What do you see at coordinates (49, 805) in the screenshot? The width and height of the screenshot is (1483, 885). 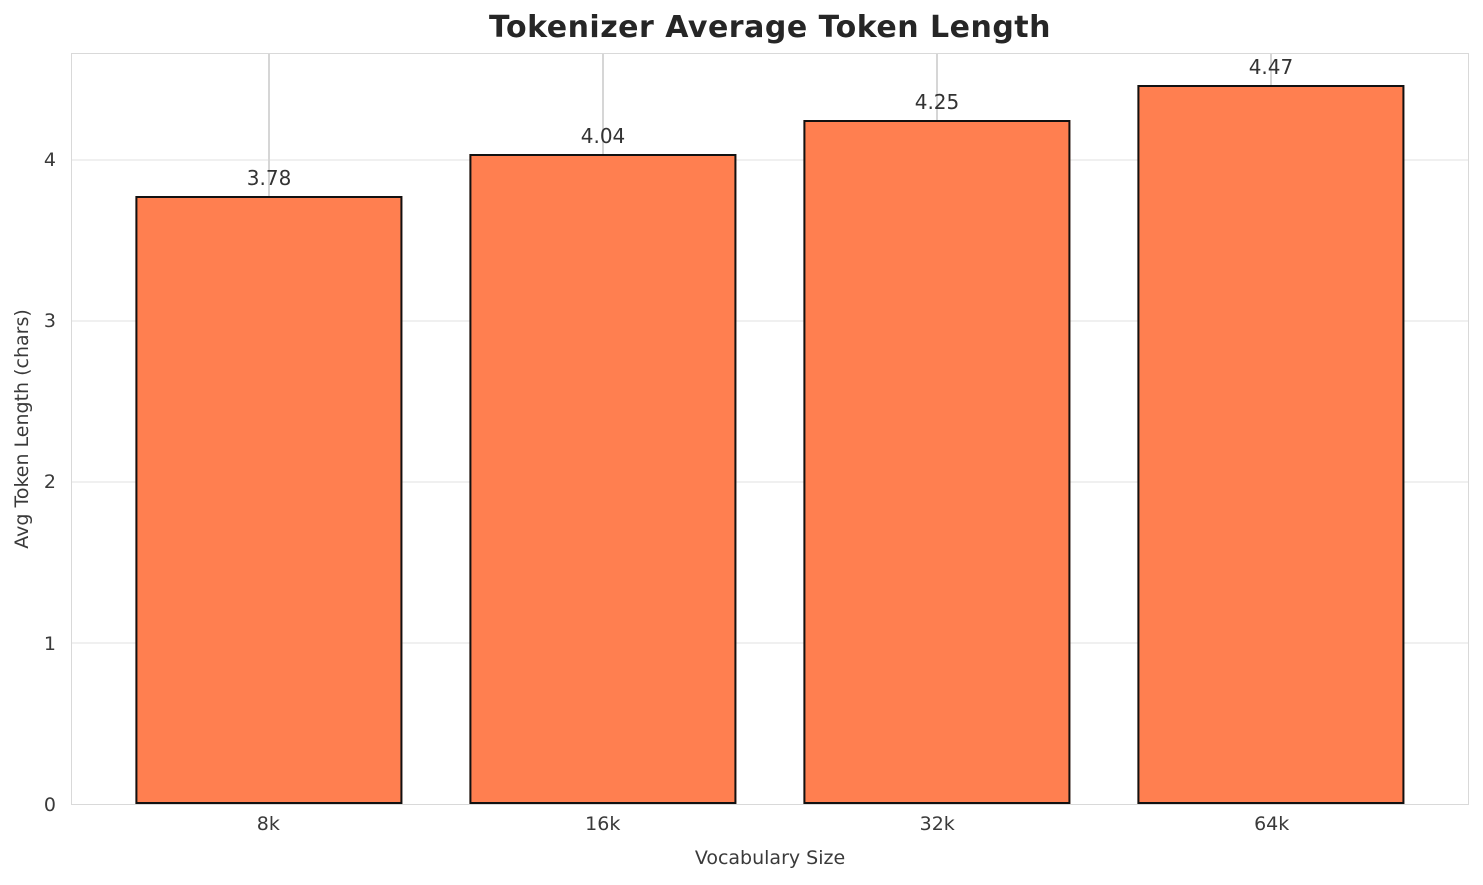 I see `y-tick-label: 0` at bounding box center [49, 805].